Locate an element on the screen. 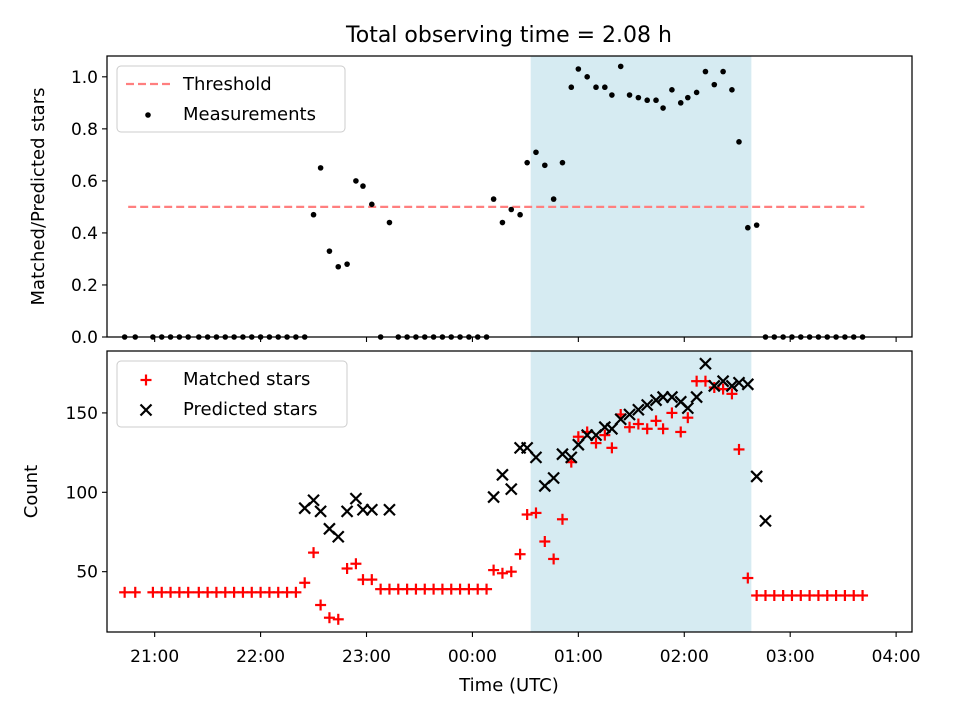 The image size is (960, 724). predicted-stars-series is located at coordinates (535, 450).